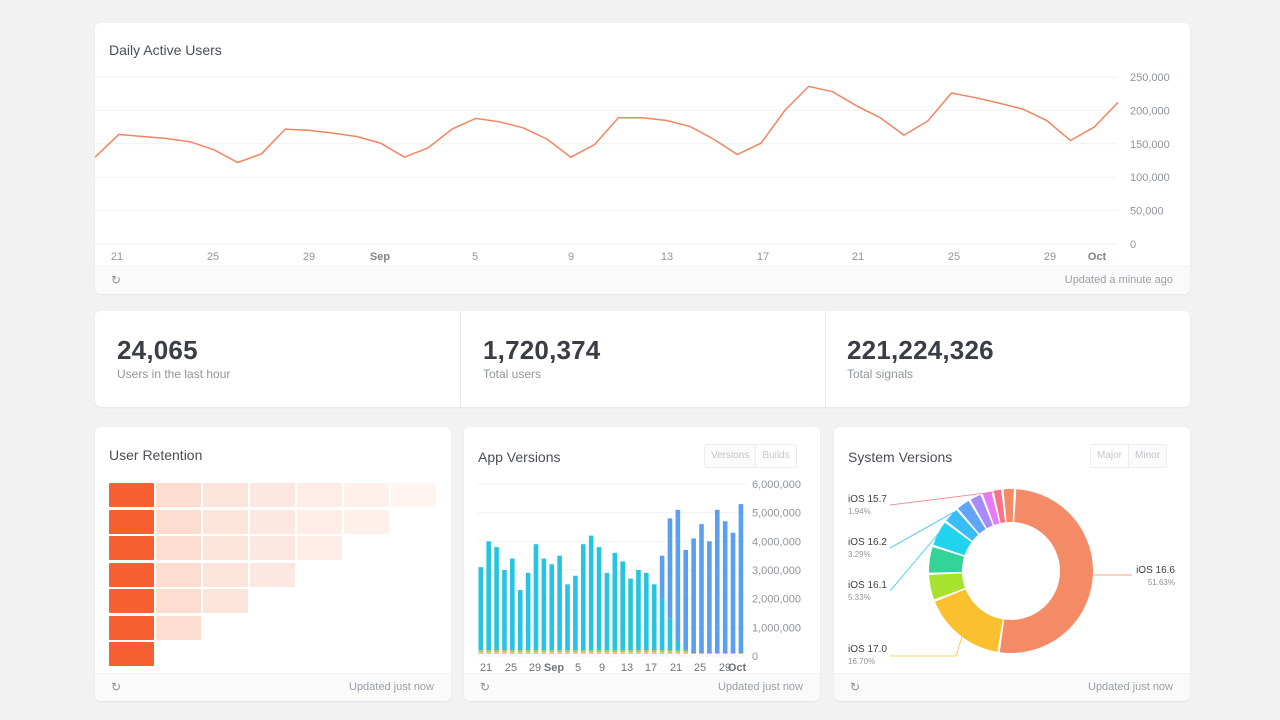  Describe the element at coordinates (475, 257) in the screenshot. I see `x-tick-label: 5` at that location.